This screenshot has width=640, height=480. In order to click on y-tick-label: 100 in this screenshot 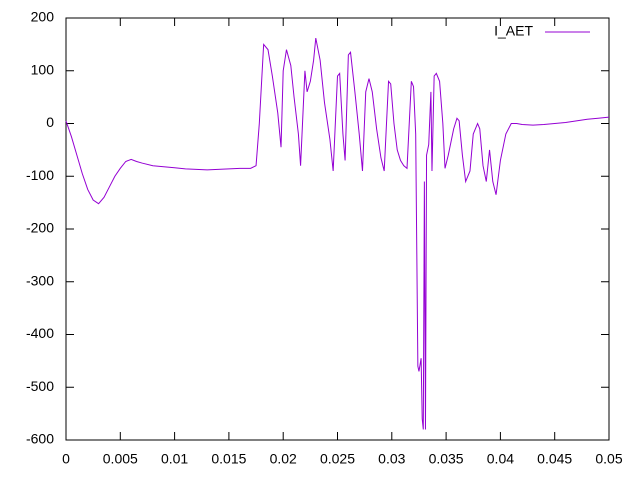, I will do `click(43, 69)`.